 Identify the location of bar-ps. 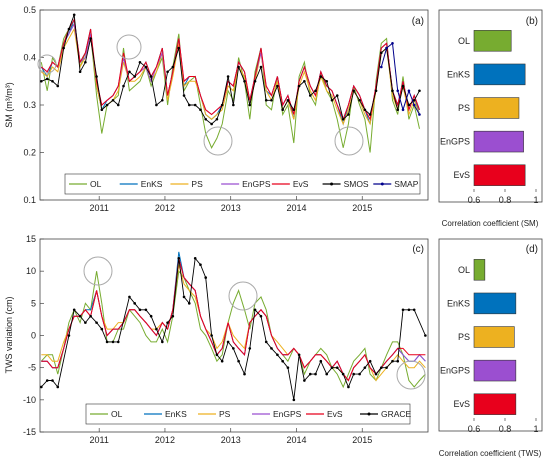
(496, 108).